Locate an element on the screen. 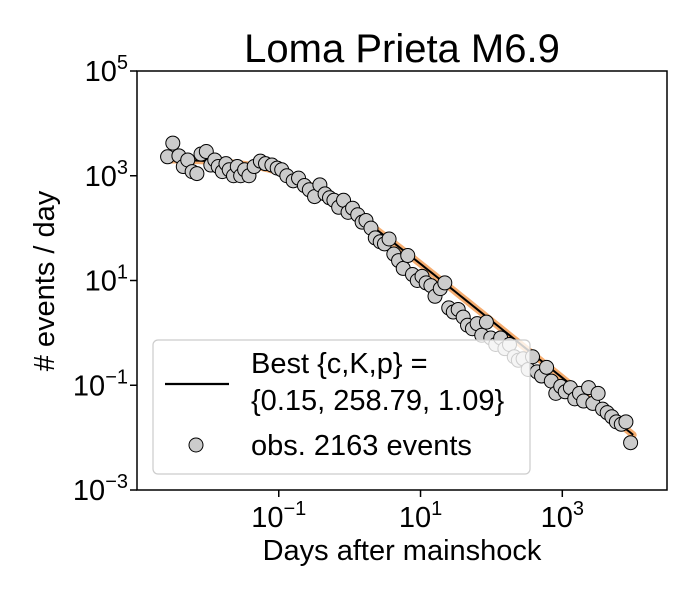  legend-fit-label-line2: {0.15, 258.79, 1.09} is located at coordinates (377, 401).